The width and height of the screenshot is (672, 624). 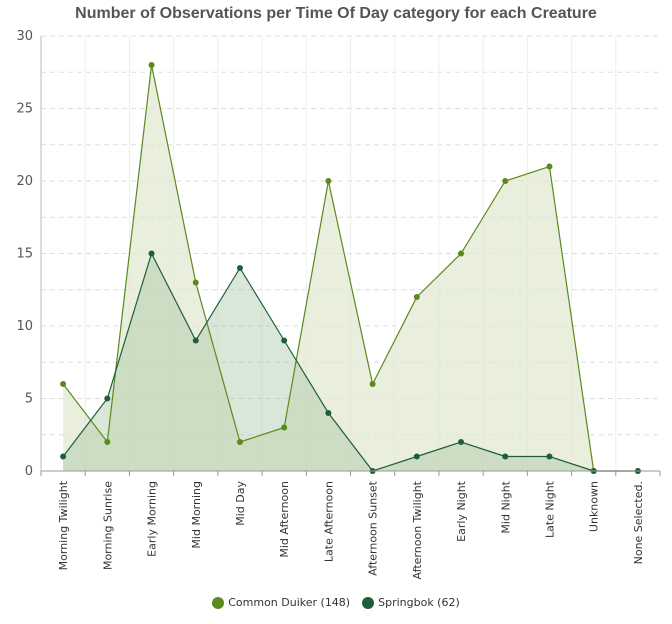 I want to click on y-tick-label: 30, so click(x=24, y=36).